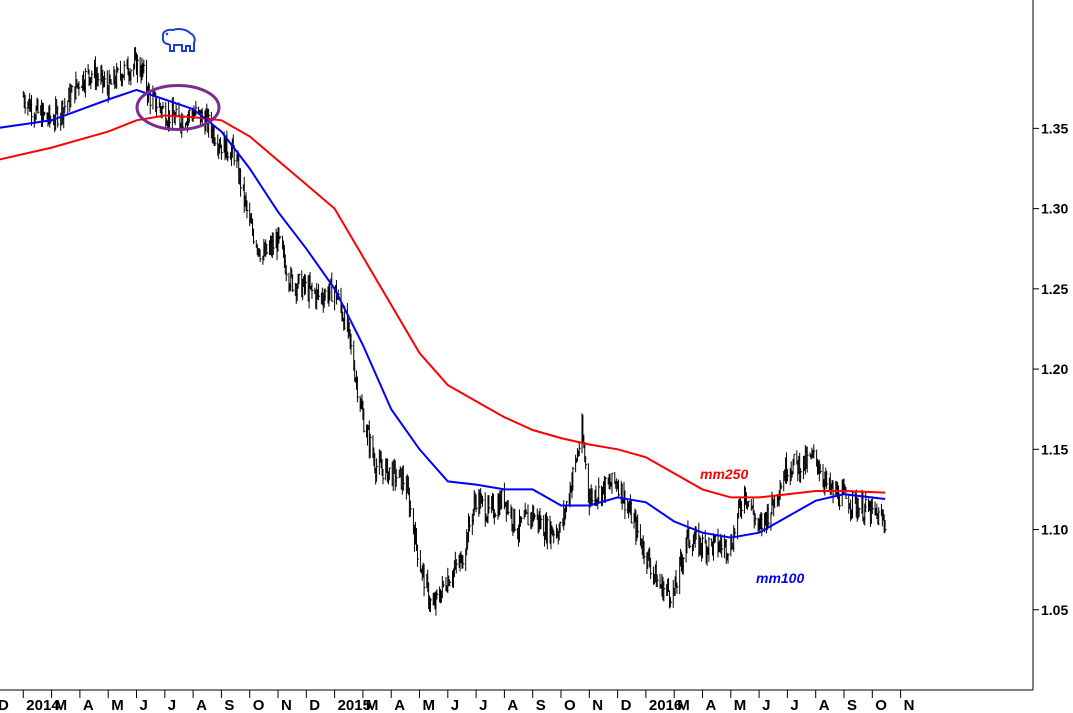 The image size is (1073, 713). Describe the element at coordinates (1054, 289) in the screenshot. I see `y-tick-label: 1.25` at that location.